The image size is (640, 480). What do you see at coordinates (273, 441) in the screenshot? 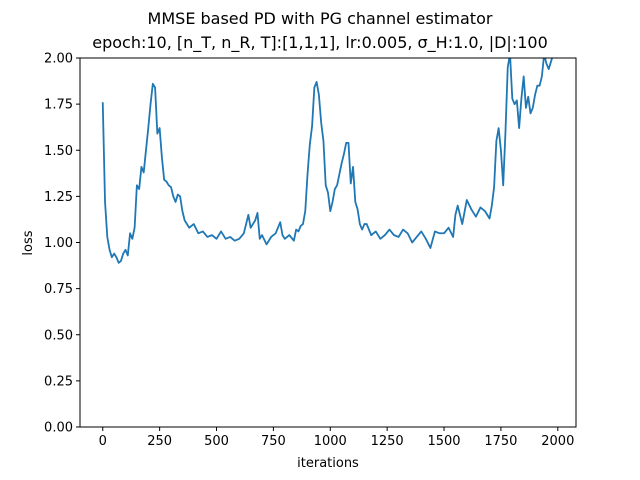
I see `x-tick-label: 750` at bounding box center [273, 441].